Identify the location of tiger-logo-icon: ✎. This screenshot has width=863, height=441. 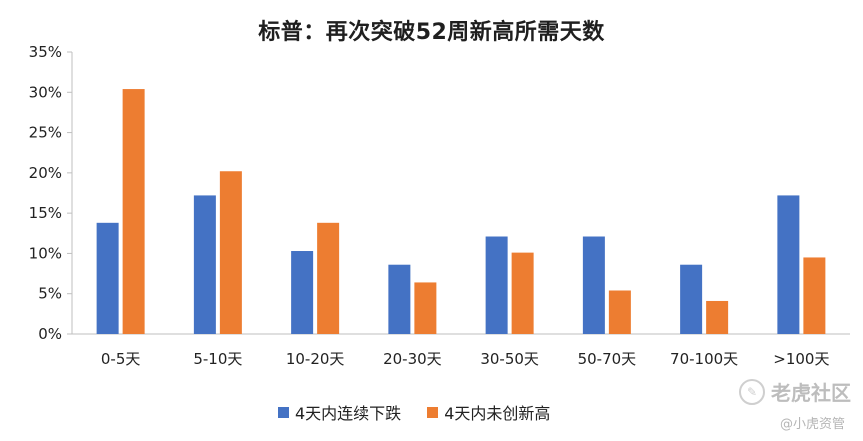
(752, 391).